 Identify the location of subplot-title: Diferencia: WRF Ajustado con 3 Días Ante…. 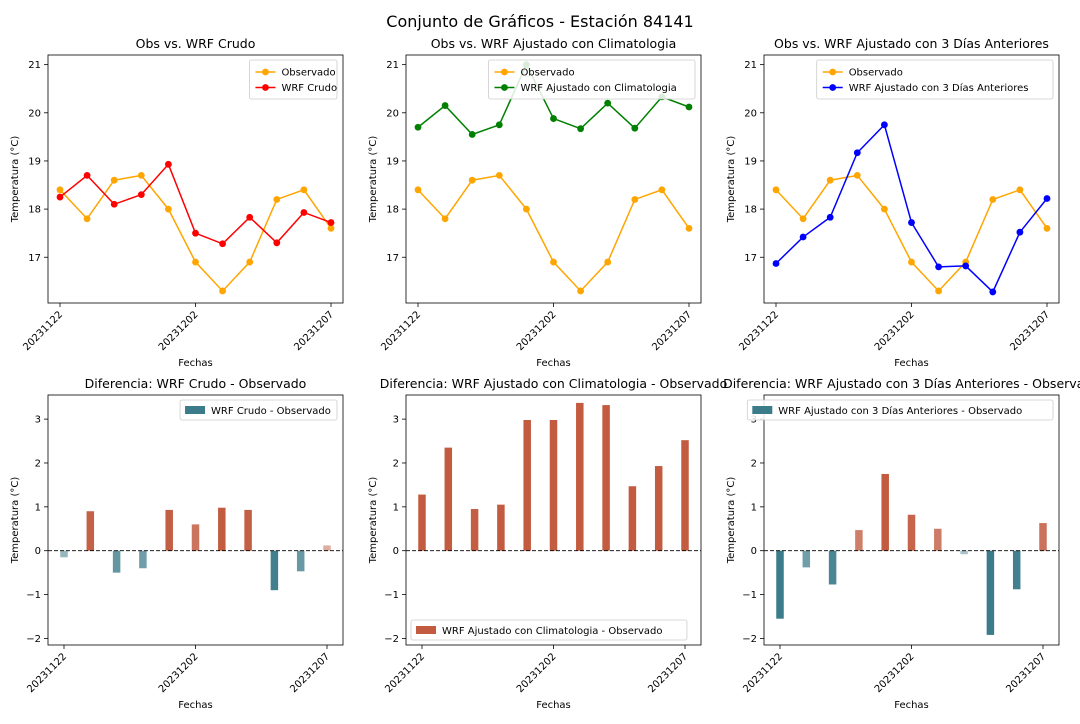
(901, 383).